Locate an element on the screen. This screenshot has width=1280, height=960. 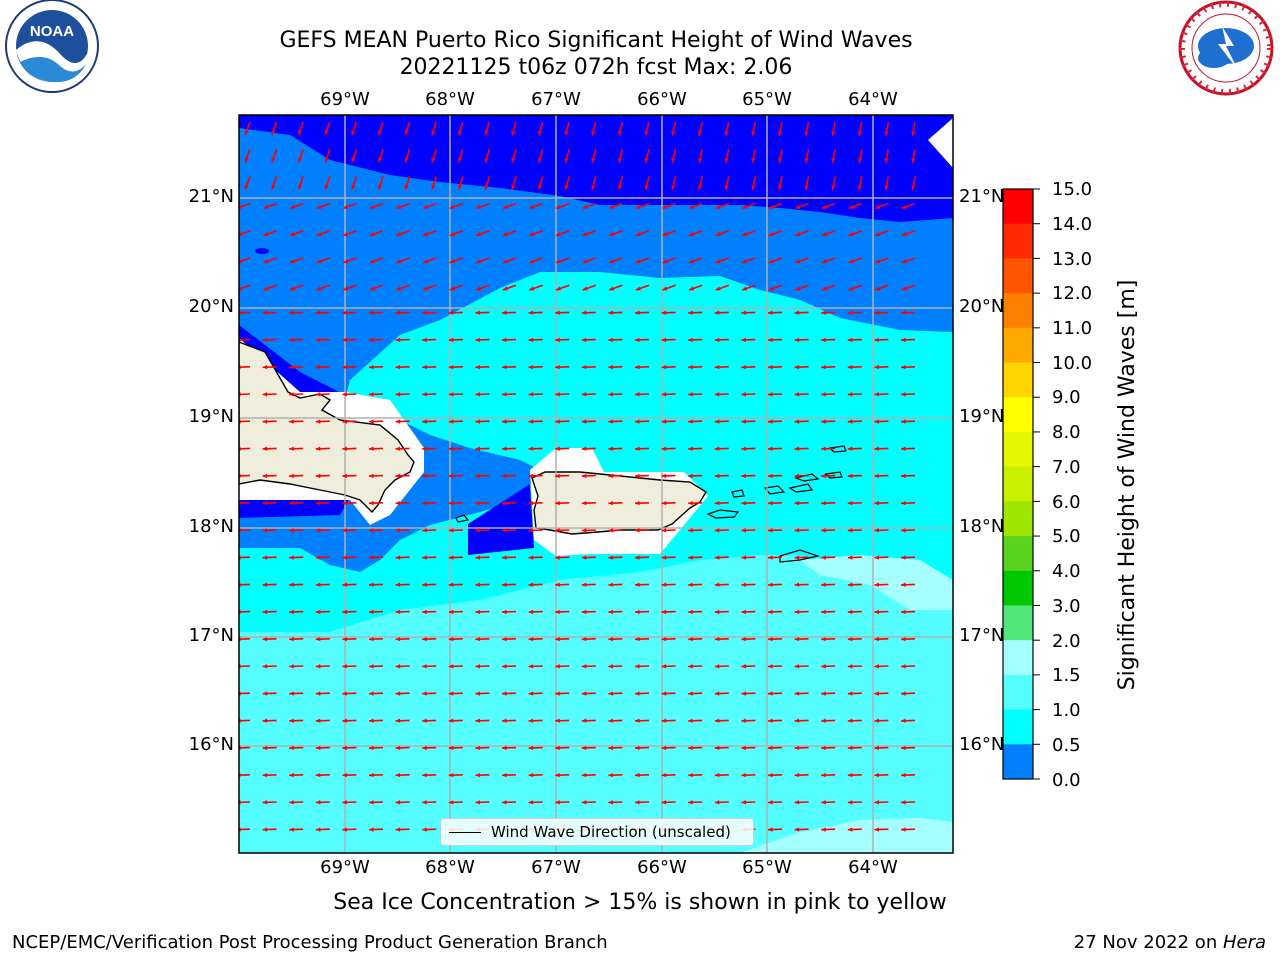
lat-label-left: 16°N is located at coordinates (211, 744).